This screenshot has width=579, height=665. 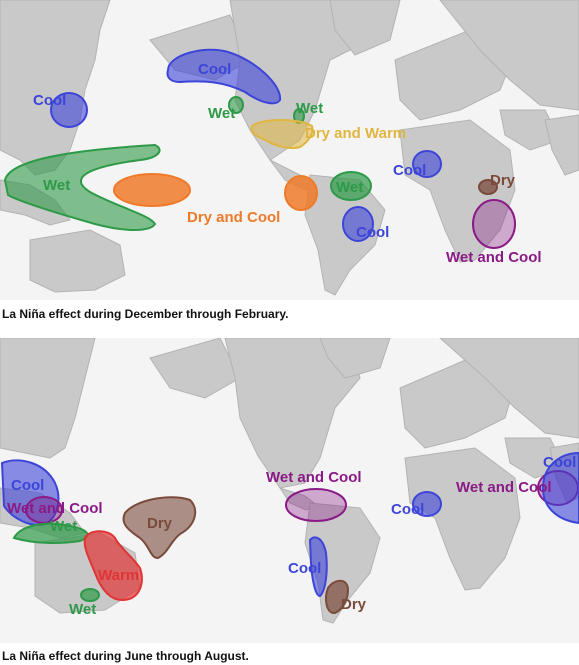 What do you see at coordinates (233, 217) in the screenshot?
I see `region-label: Dry and Cool` at bounding box center [233, 217].